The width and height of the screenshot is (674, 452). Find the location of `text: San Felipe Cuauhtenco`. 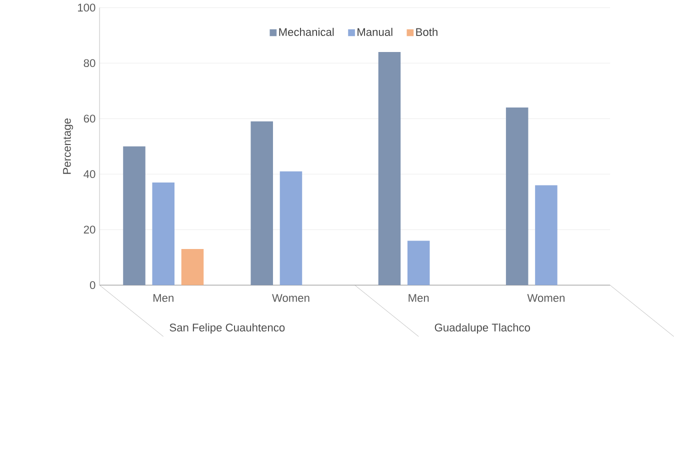

text: San Felipe Cuauhtenco is located at coordinates (227, 329).